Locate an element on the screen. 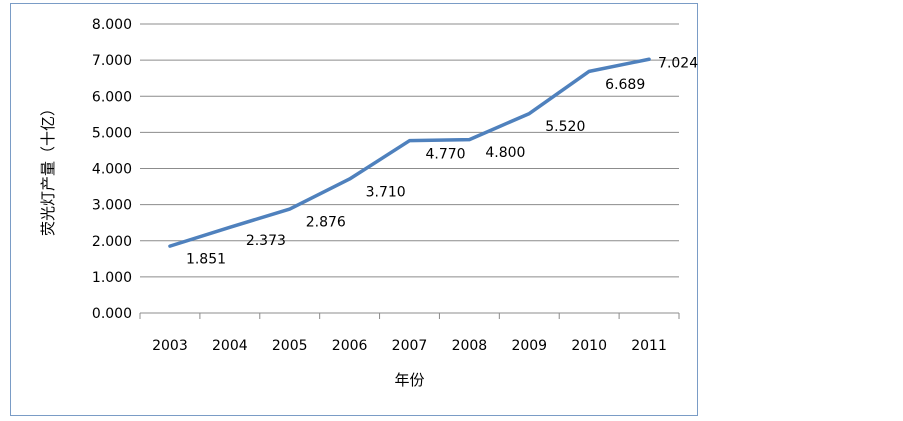 The height and width of the screenshot is (421, 903). data-label: 2.373 is located at coordinates (266, 241).